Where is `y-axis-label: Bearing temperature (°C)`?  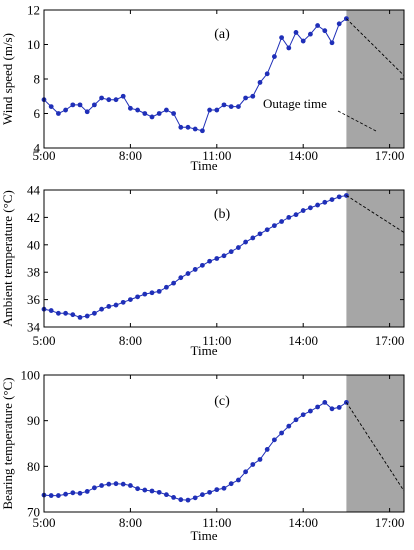
y-axis-label: Bearing temperature (°C) is located at coordinates (7, 443).